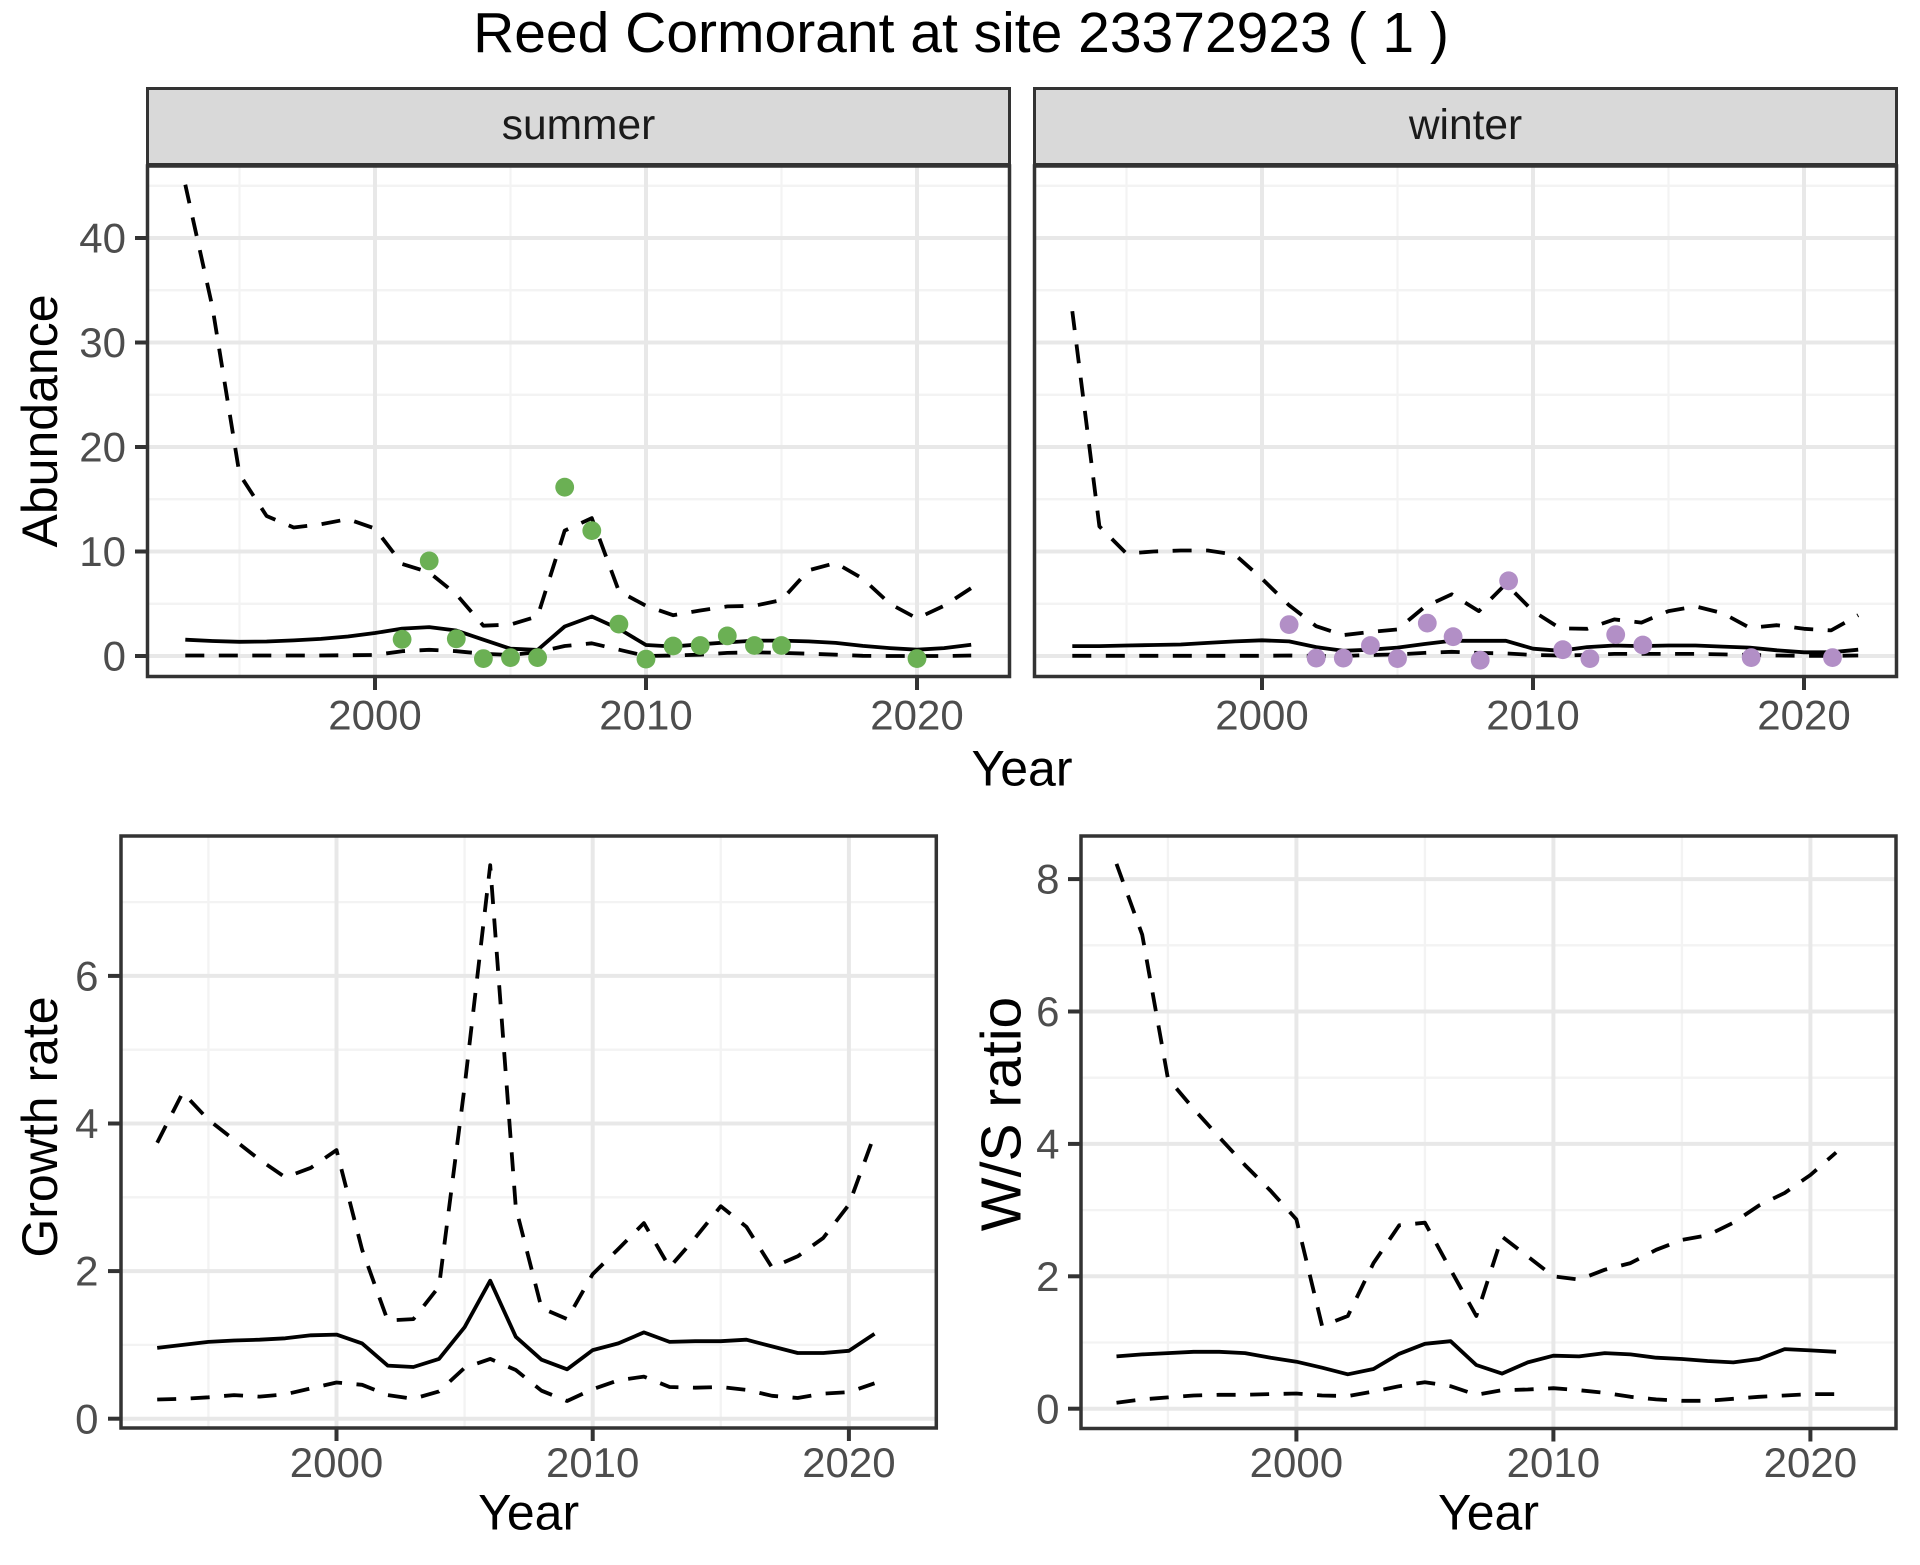 The height and width of the screenshot is (1565, 1920). What do you see at coordinates (1047, 879) in the screenshot?
I see `svg-text: 8` at bounding box center [1047, 879].